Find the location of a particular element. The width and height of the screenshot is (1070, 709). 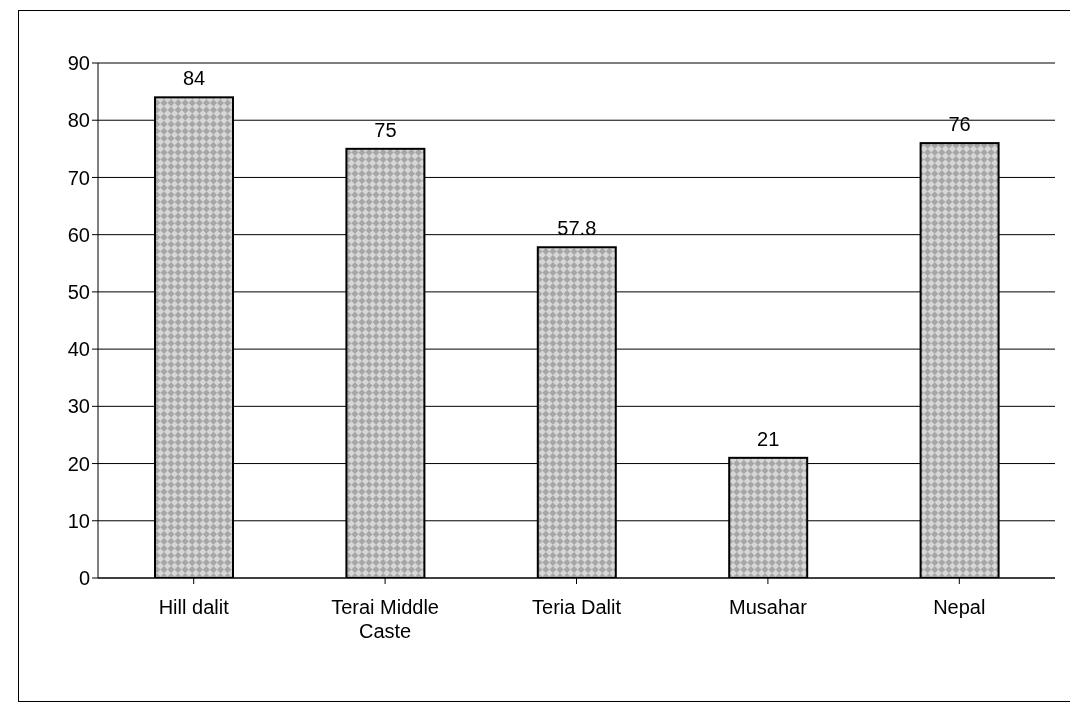

data-label: 84 is located at coordinates (194, 78).